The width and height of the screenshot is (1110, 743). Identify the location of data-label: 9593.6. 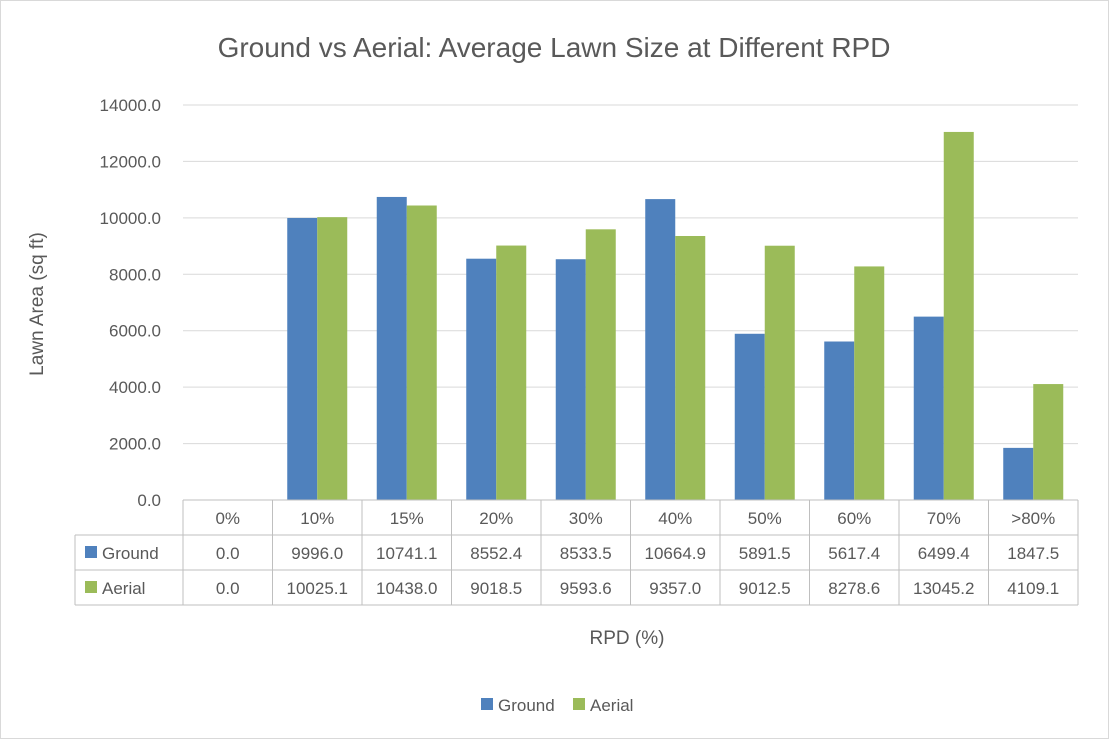
(586, 588).